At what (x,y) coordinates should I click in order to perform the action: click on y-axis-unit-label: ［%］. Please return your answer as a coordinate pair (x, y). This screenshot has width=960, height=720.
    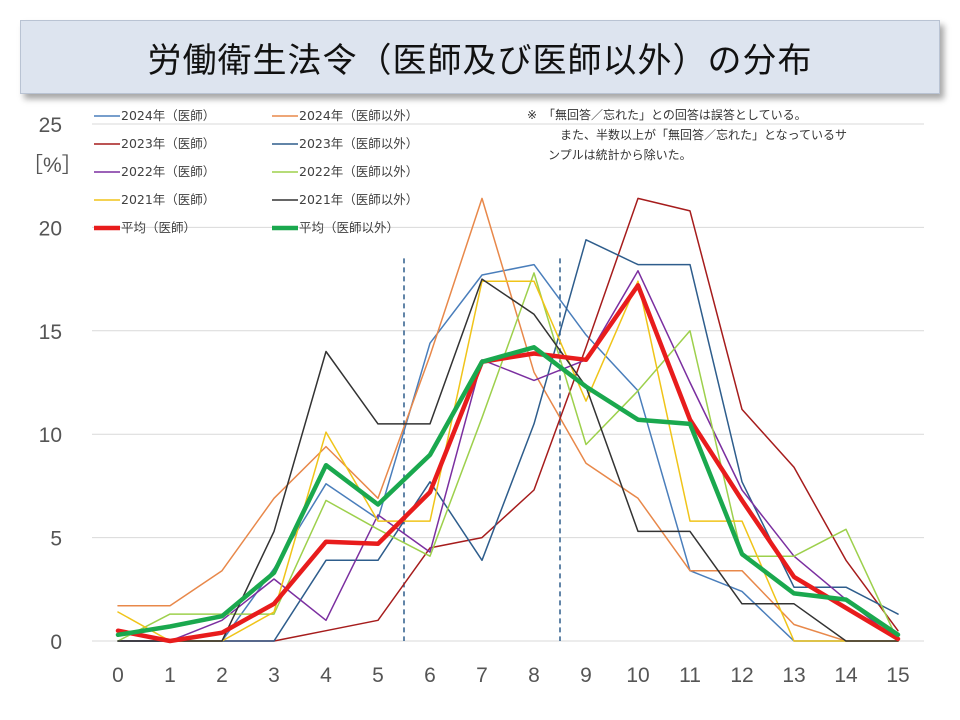
    Looking at the image, I should click on (52, 165).